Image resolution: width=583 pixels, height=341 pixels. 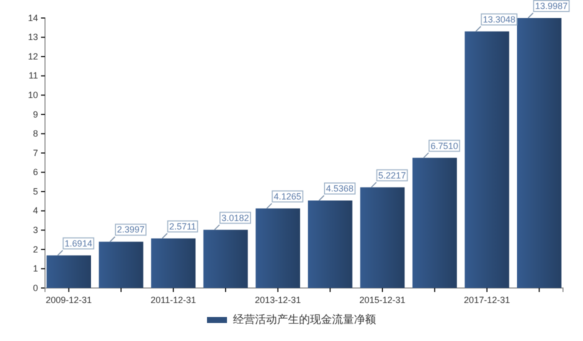 What do you see at coordinates (35, 191) in the screenshot?
I see `y-tick-label: 5` at bounding box center [35, 191].